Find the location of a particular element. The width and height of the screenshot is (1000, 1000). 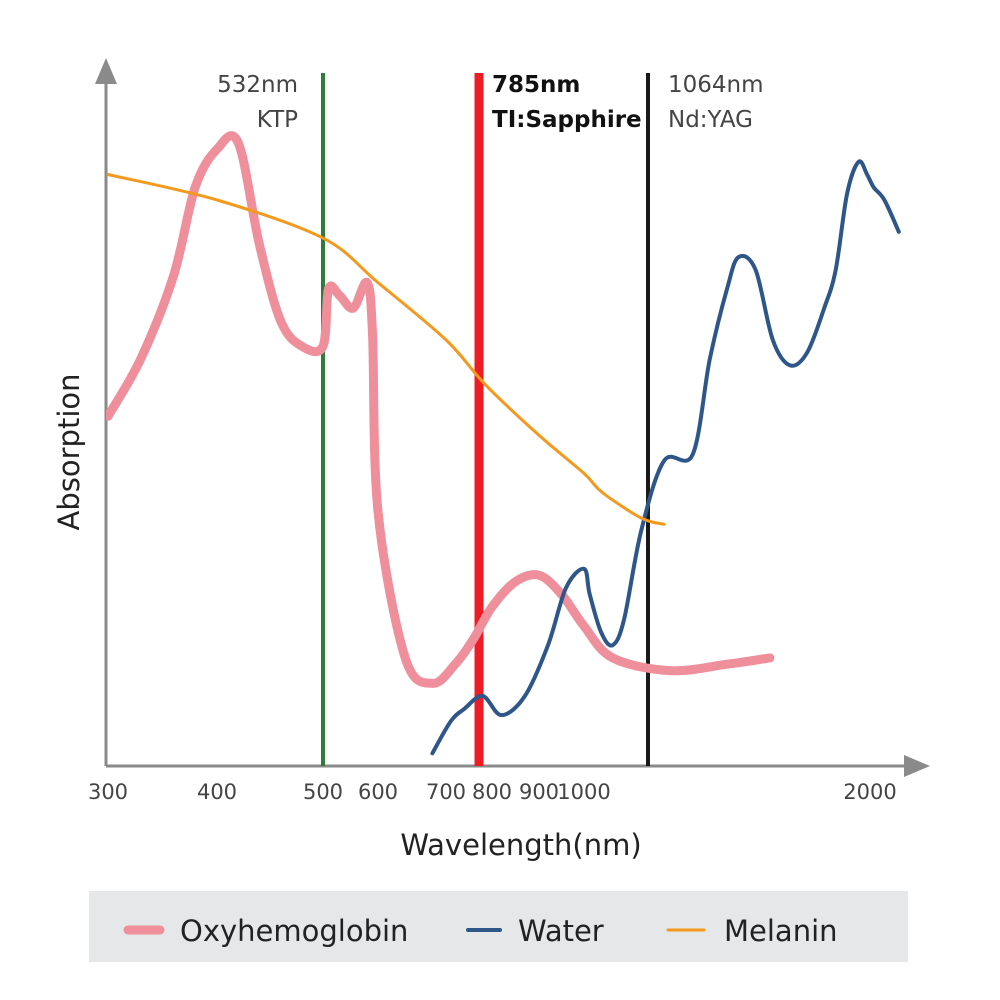

legend: Oxyhemoglobin Water Melanin is located at coordinates (498, 926).